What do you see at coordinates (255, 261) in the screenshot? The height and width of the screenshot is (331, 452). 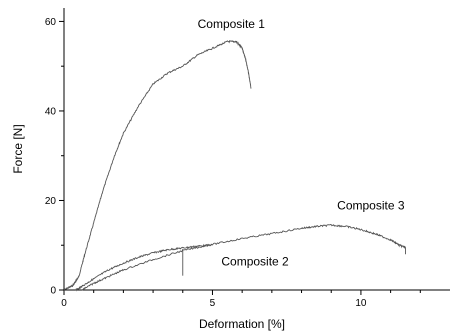 I see `annotation-composite-2: Composite 2` at bounding box center [255, 261].